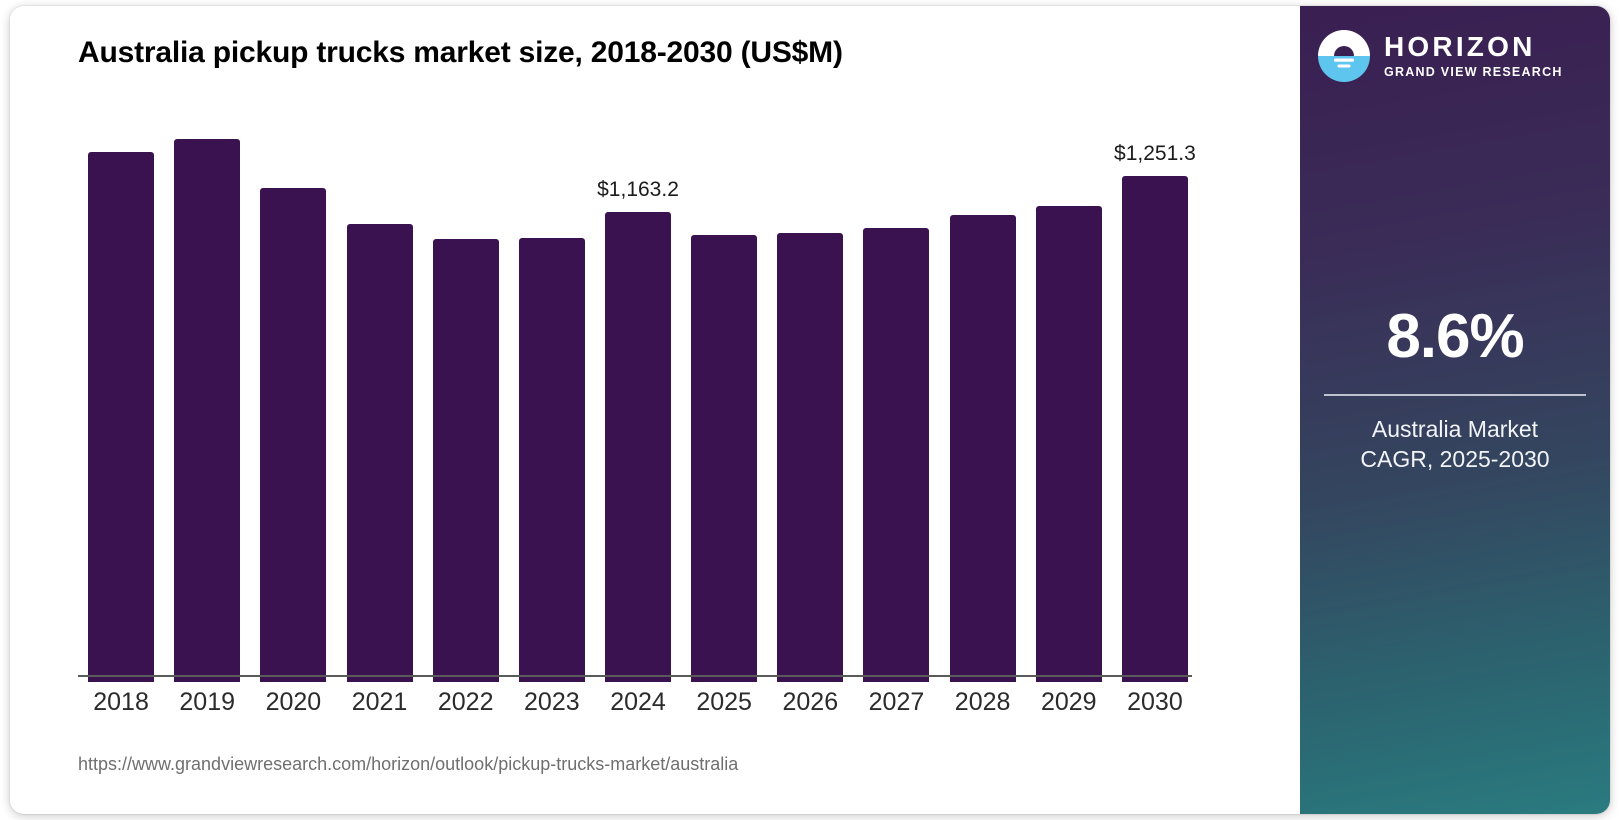 Image resolution: width=1620 pixels, height=820 pixels. I want to click on cagr-caption: Australia Market CAGR, 2025-2030, so click(1455, 444).